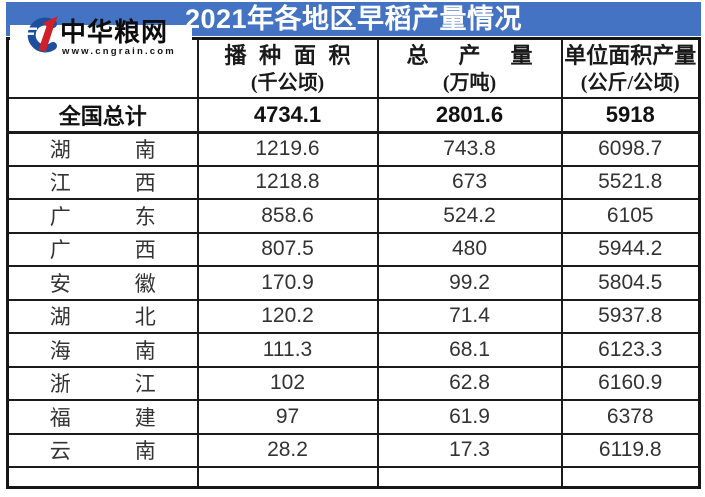 The width and height of the screenshot is (705, 497). What do you see at coordinates (630, 350) in the screenshot?
I see `yield-value: 6123.3` at bounding box center [630, 350].